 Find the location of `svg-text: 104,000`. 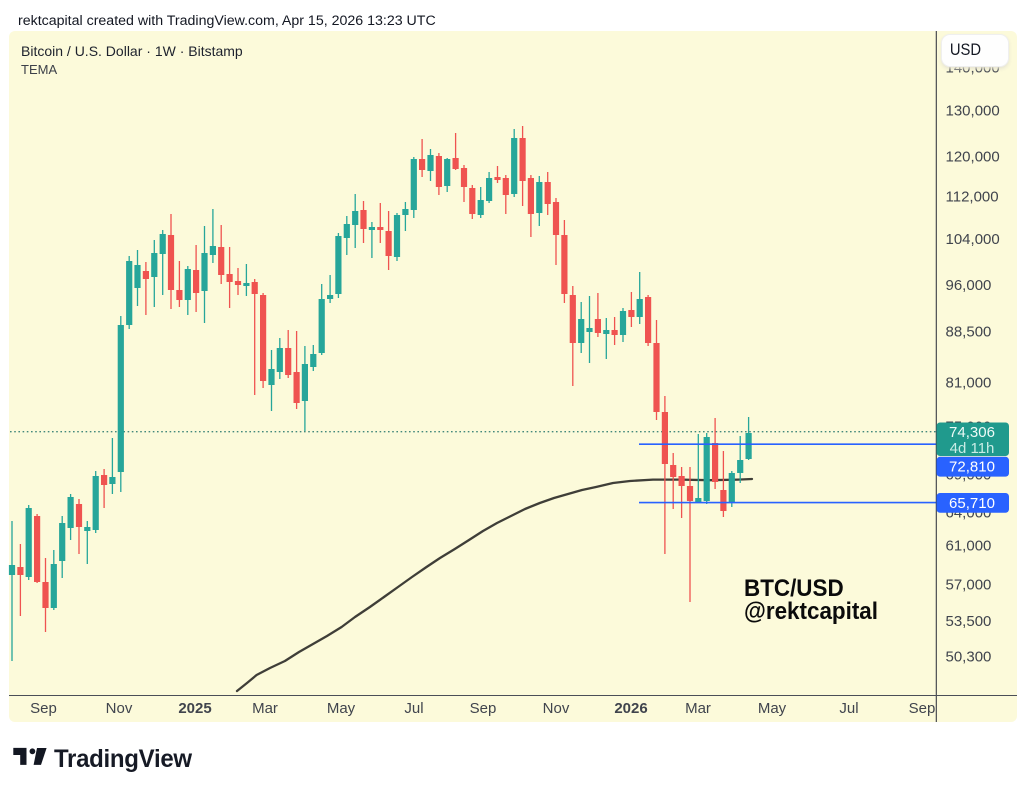

svg-text: 104,000 is located at coordinates (973, 239).